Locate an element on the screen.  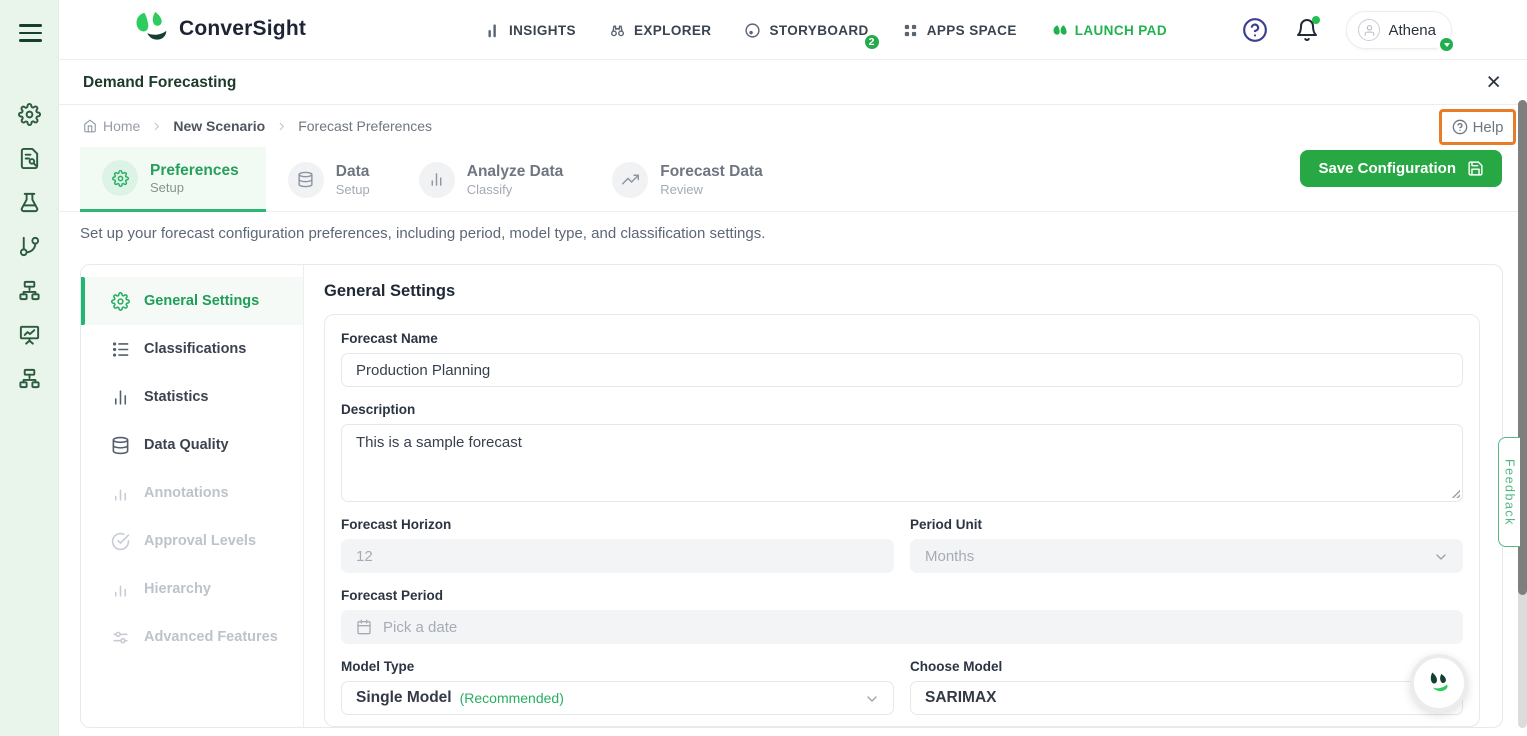
forecast-horizon-input: 12 is located at coordinates (617, 556).